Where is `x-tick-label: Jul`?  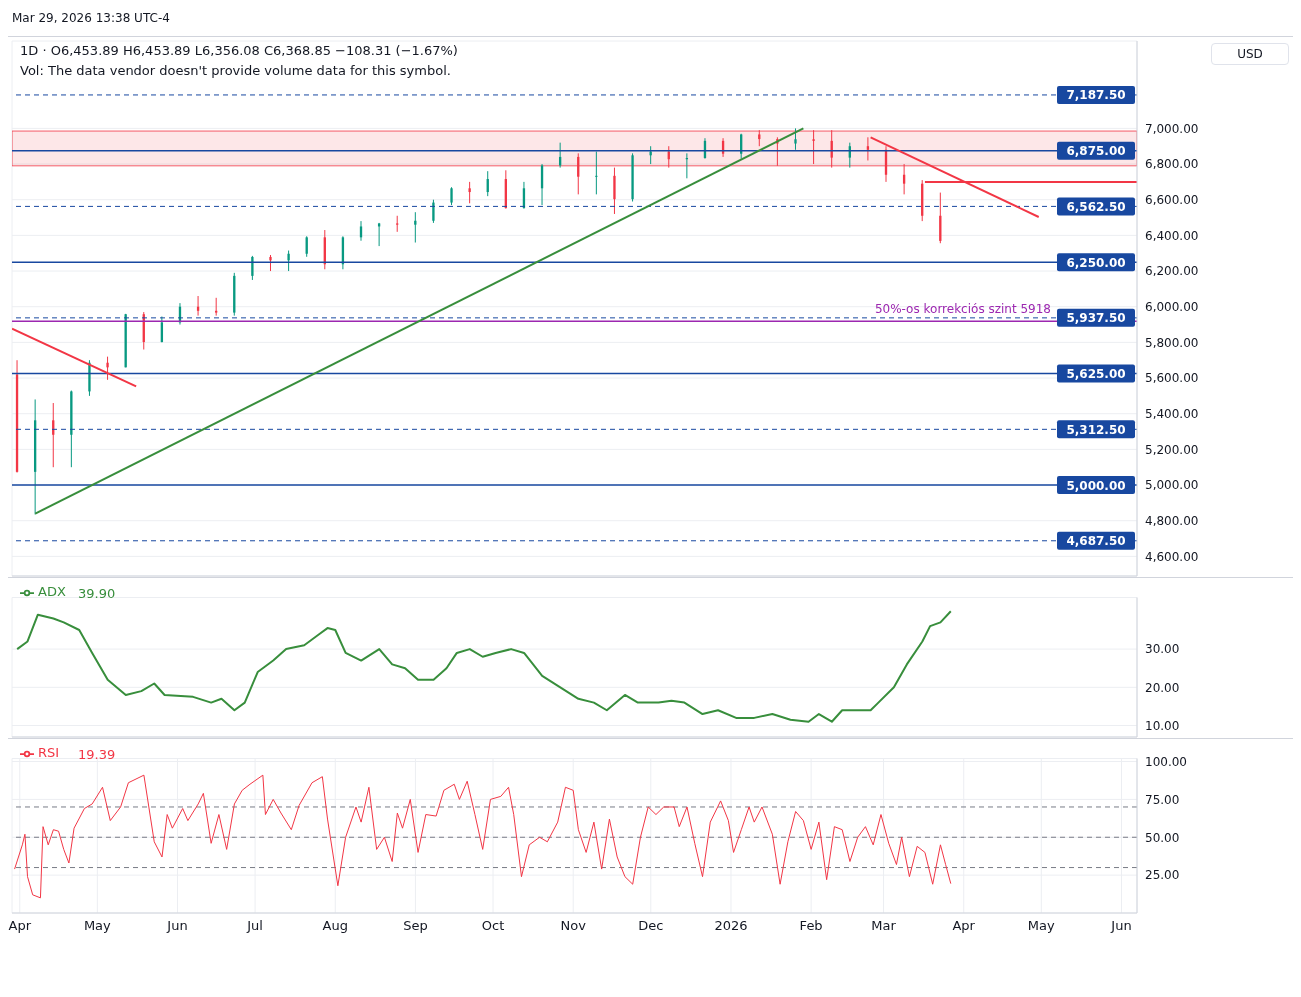
x-tick-label: Jul is located at coordinates (254, 926).